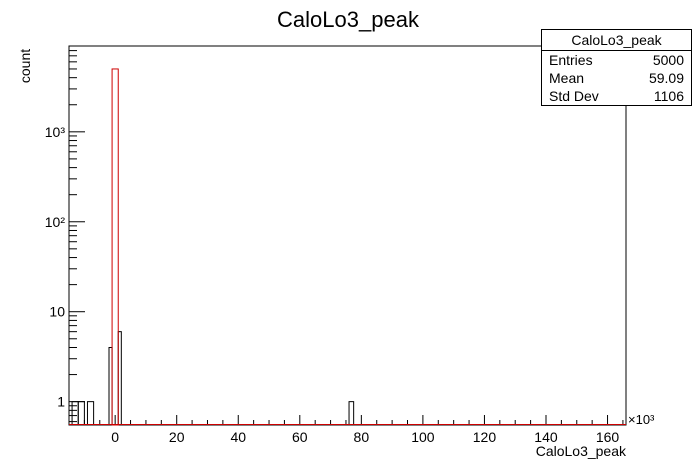 This screenshot has height=472, width=696. I want to click on stats-value: 59.09, so click(666, 78).